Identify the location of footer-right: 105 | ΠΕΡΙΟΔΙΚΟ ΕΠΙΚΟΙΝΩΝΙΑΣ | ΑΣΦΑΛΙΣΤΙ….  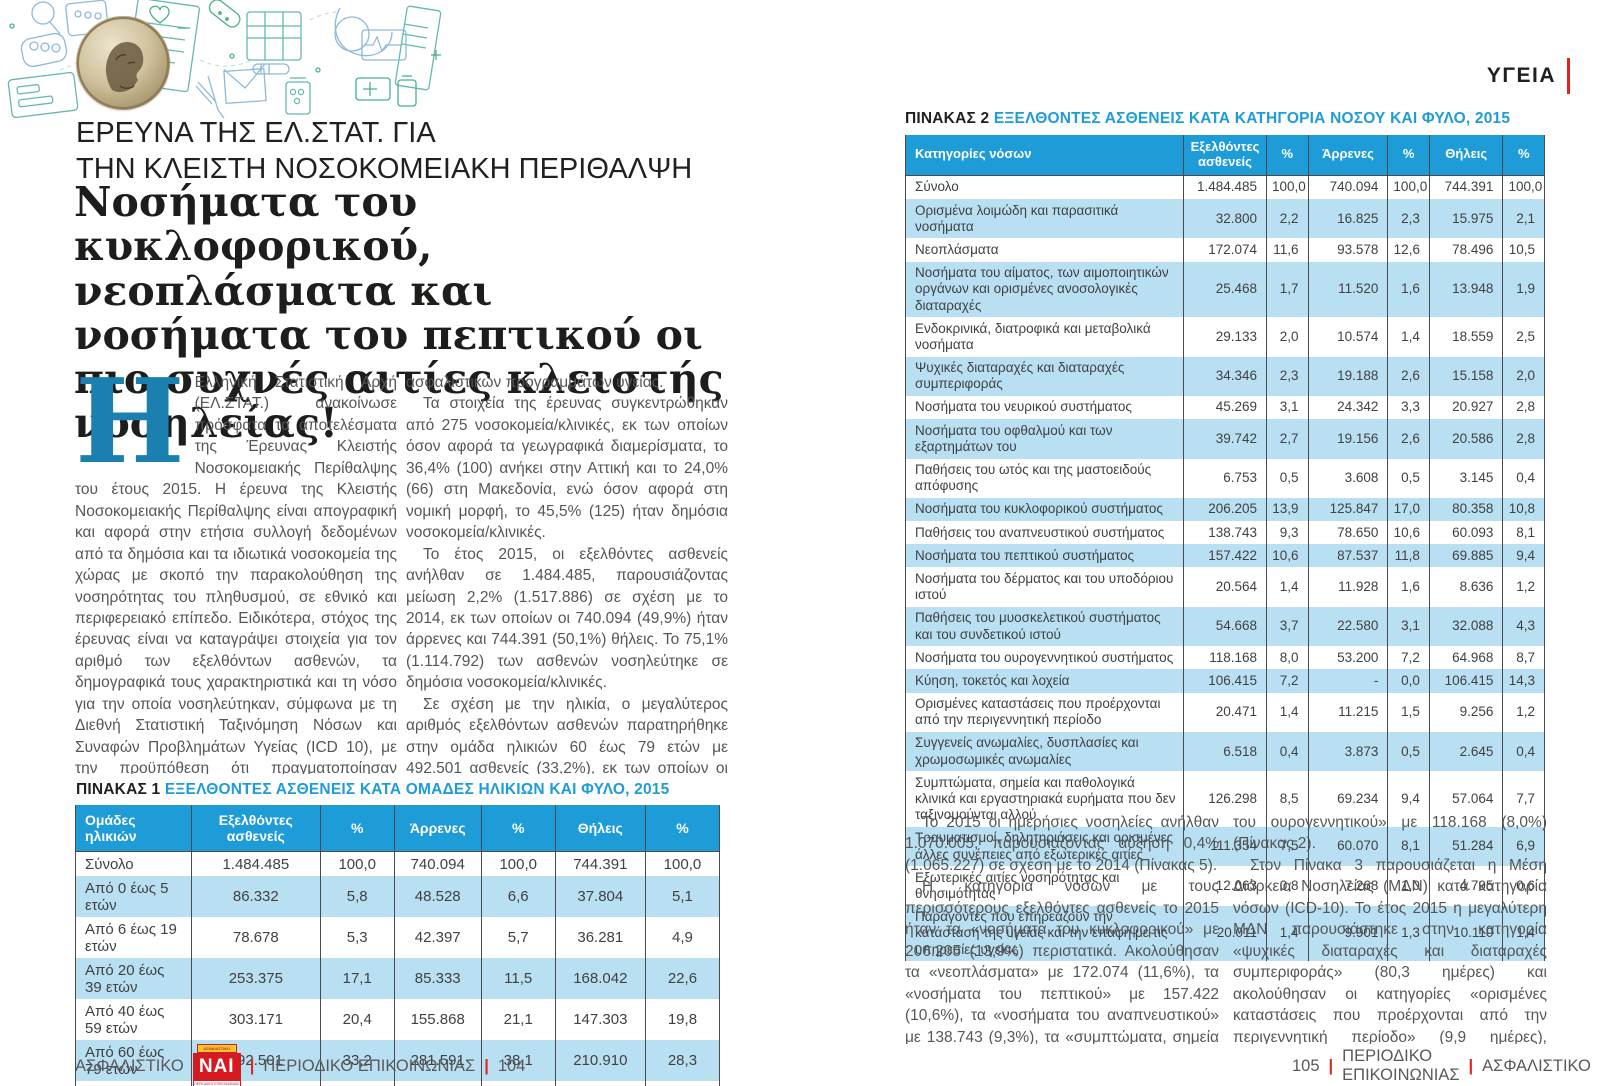
(1446, 1065).